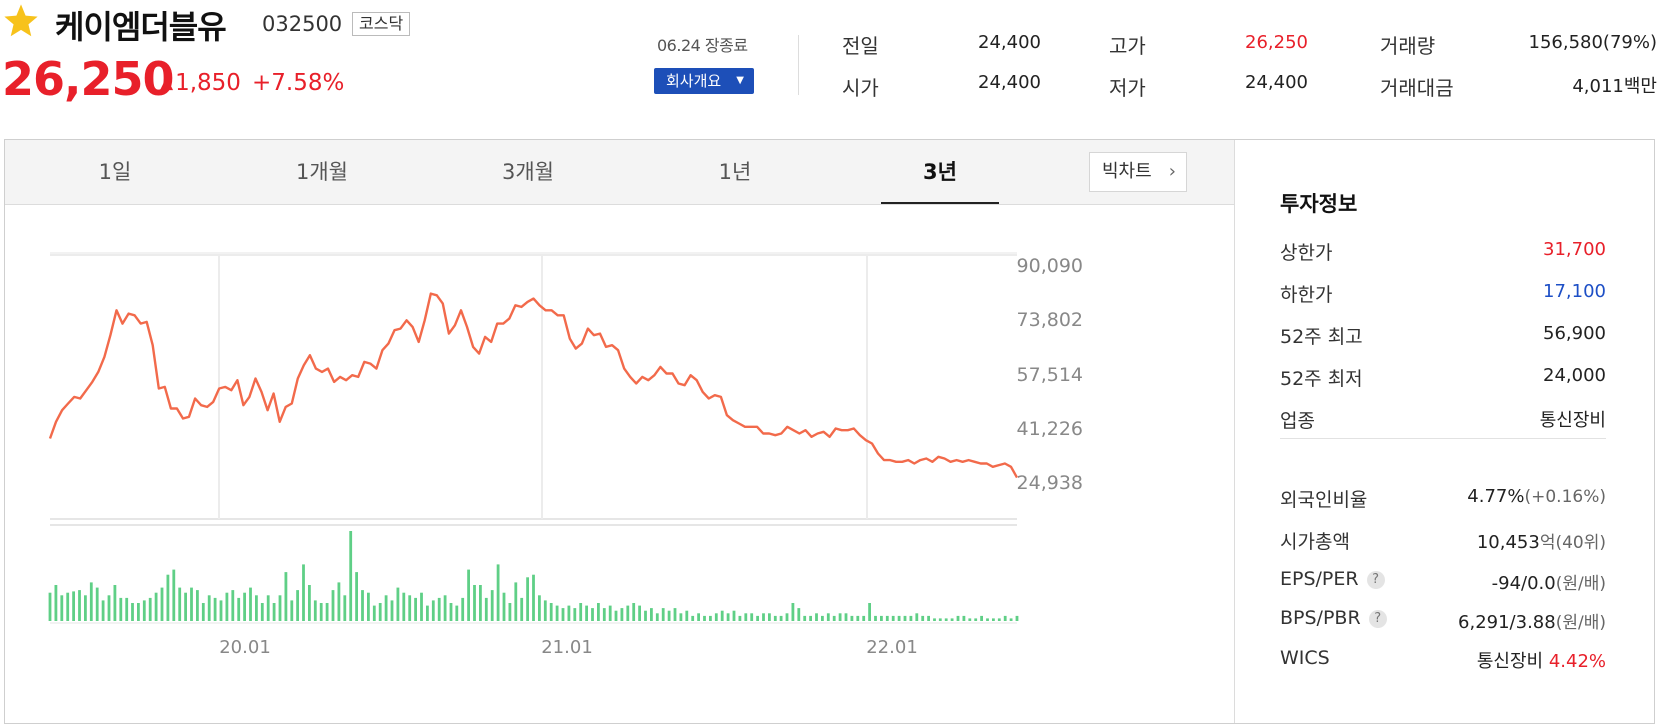  I want to click on tab-1-month: 1개월, so click(321, 172).